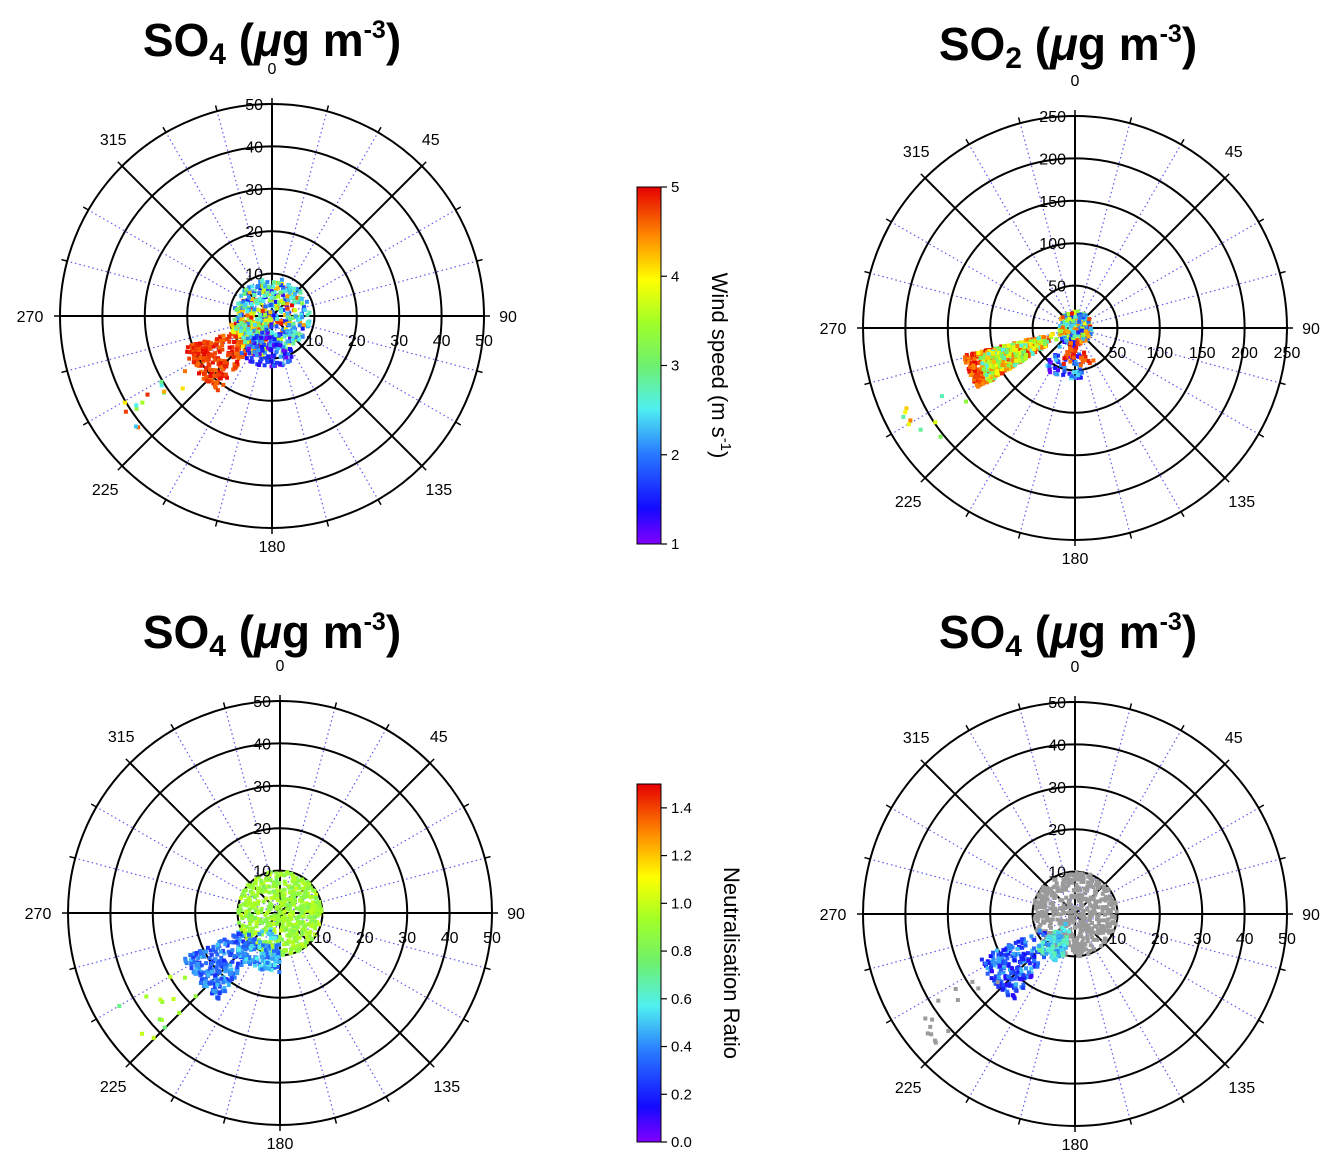 This screenshot has width=1334, height=1165. I want to click on colorbar-tick-label: 0.0, so click(681, 1142).